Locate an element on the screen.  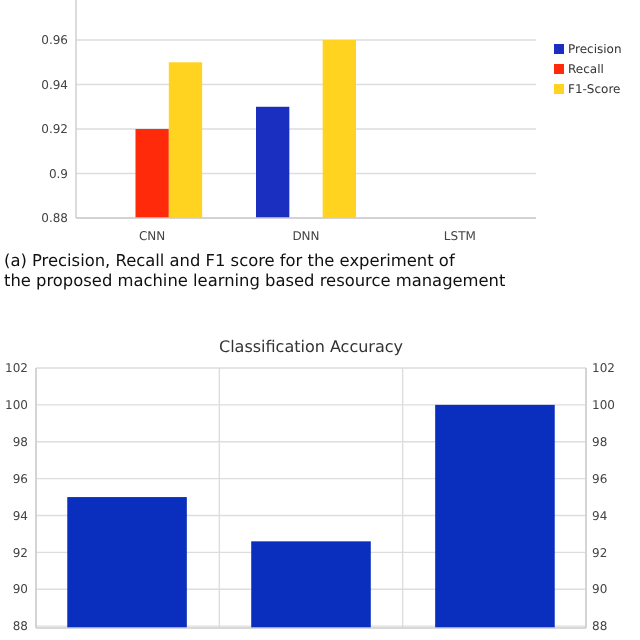
text: (a) Precision, Recall and F1 score for the experiment of the proposed machine learning based resource management is located at coordinates (255, 270).